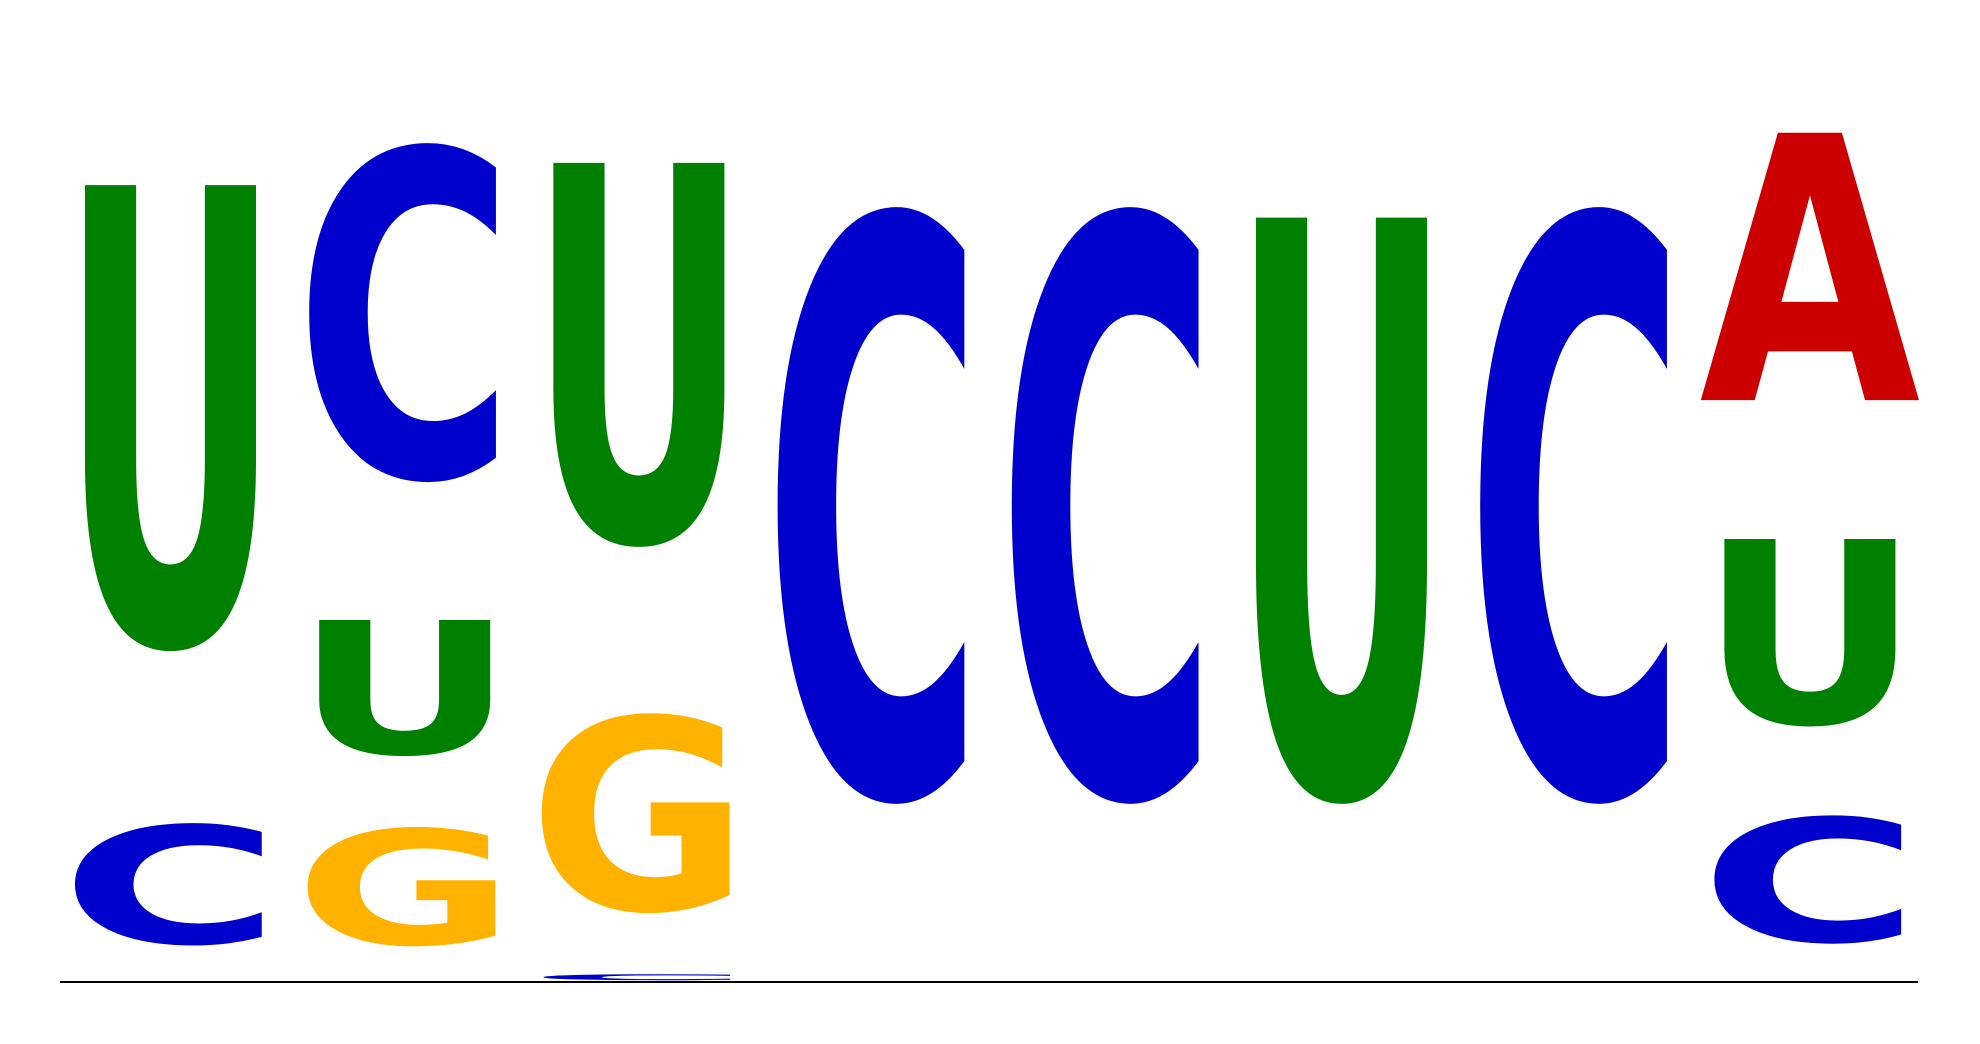 The width and height of the screenshot is (1980, 1044). What do you see at coordinates (1810, 273) in the screenshot?
I see `letter-a-pos8: A` at bounding box center [1810, 273].